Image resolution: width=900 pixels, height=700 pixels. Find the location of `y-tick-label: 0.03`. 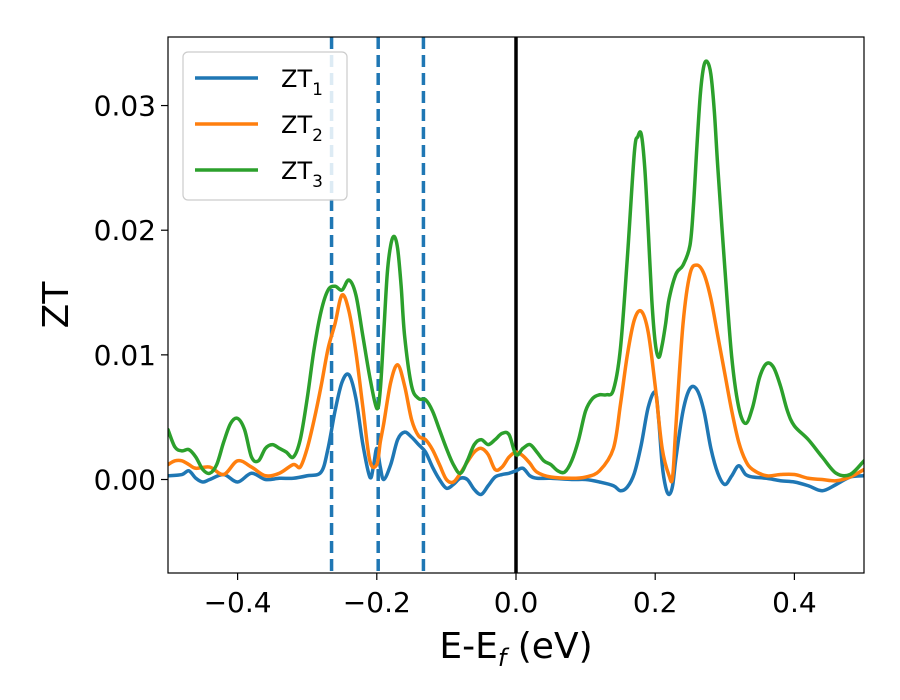

y-tick-label: 0.03 is located at coordinates (125, 106).